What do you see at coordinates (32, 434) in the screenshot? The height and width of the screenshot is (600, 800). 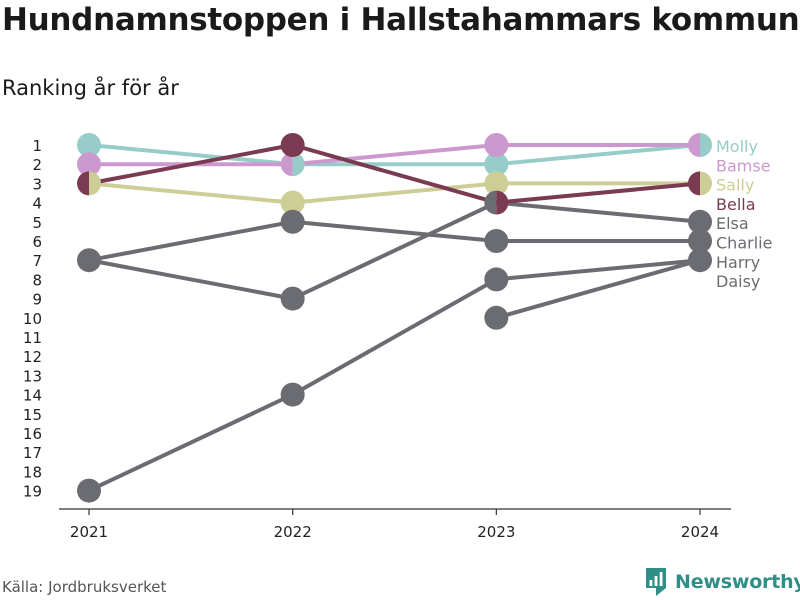 I see `y-tick-label: 16` at bounding box center [32, 434].